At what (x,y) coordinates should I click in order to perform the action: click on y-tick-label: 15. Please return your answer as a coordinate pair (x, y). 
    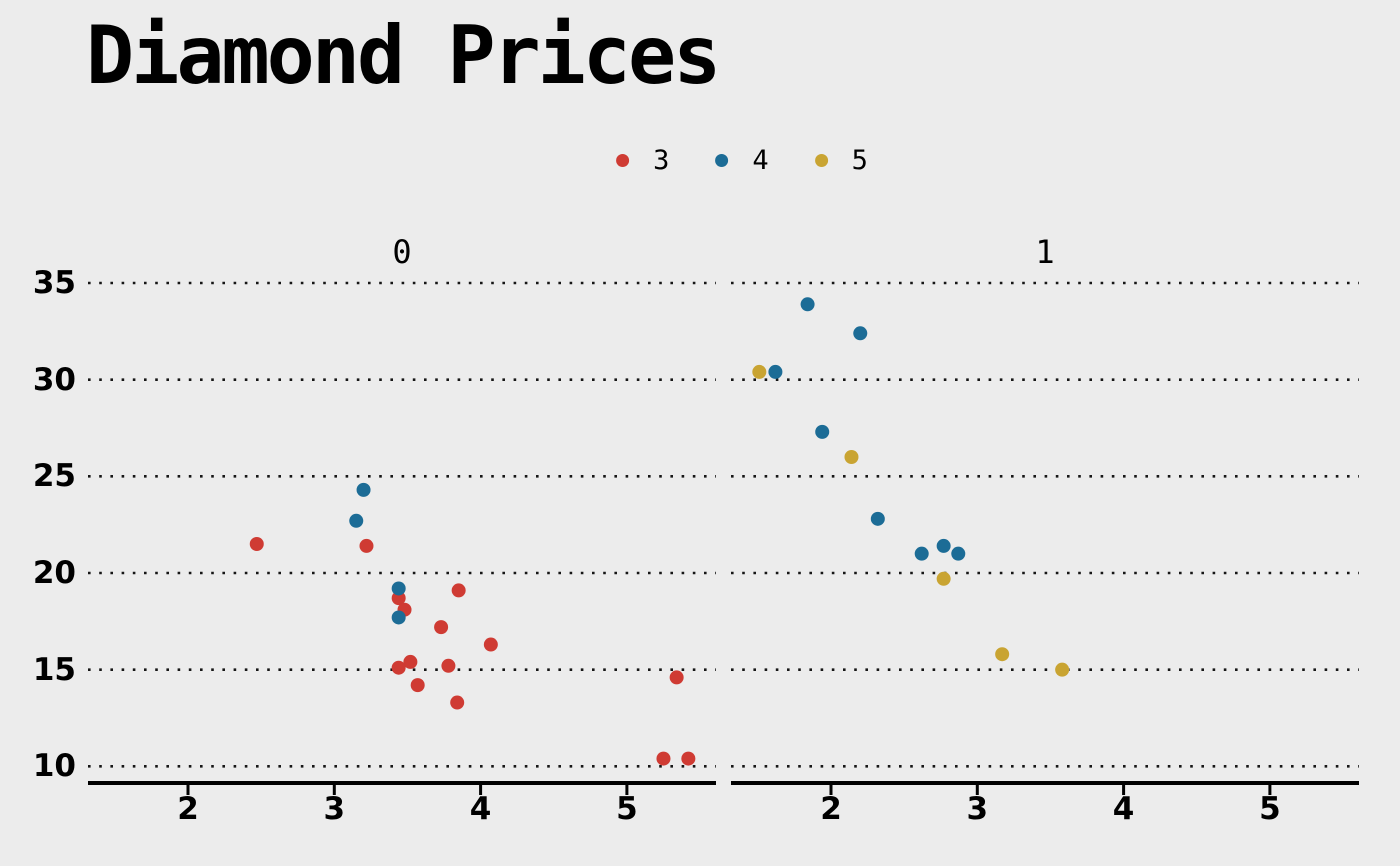
    Looking at the image, I should click on (54, 669).